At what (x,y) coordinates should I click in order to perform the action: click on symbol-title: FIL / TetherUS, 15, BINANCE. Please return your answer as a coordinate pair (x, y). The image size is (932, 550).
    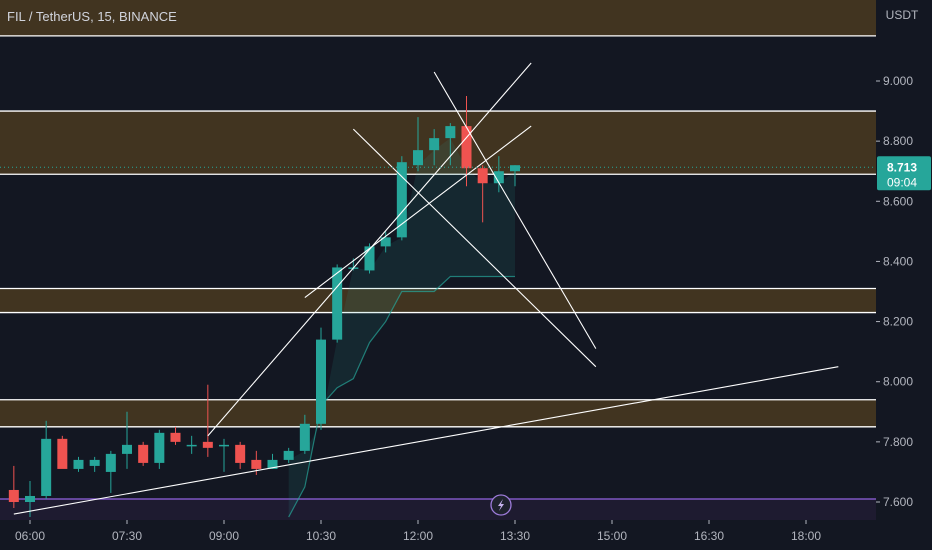
    Looking at the image, I should click on (92, 16).